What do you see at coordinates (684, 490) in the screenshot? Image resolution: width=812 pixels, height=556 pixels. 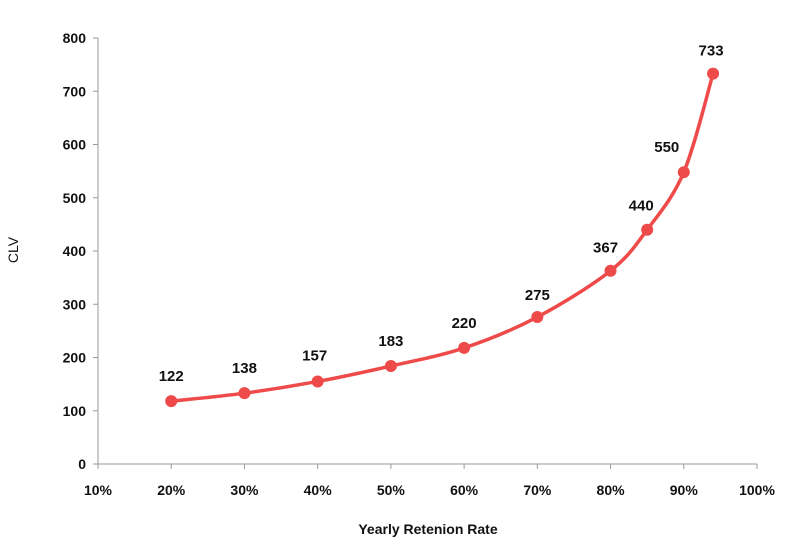 I see `x-tick-label: 90%` at bounding box center [684, 490].